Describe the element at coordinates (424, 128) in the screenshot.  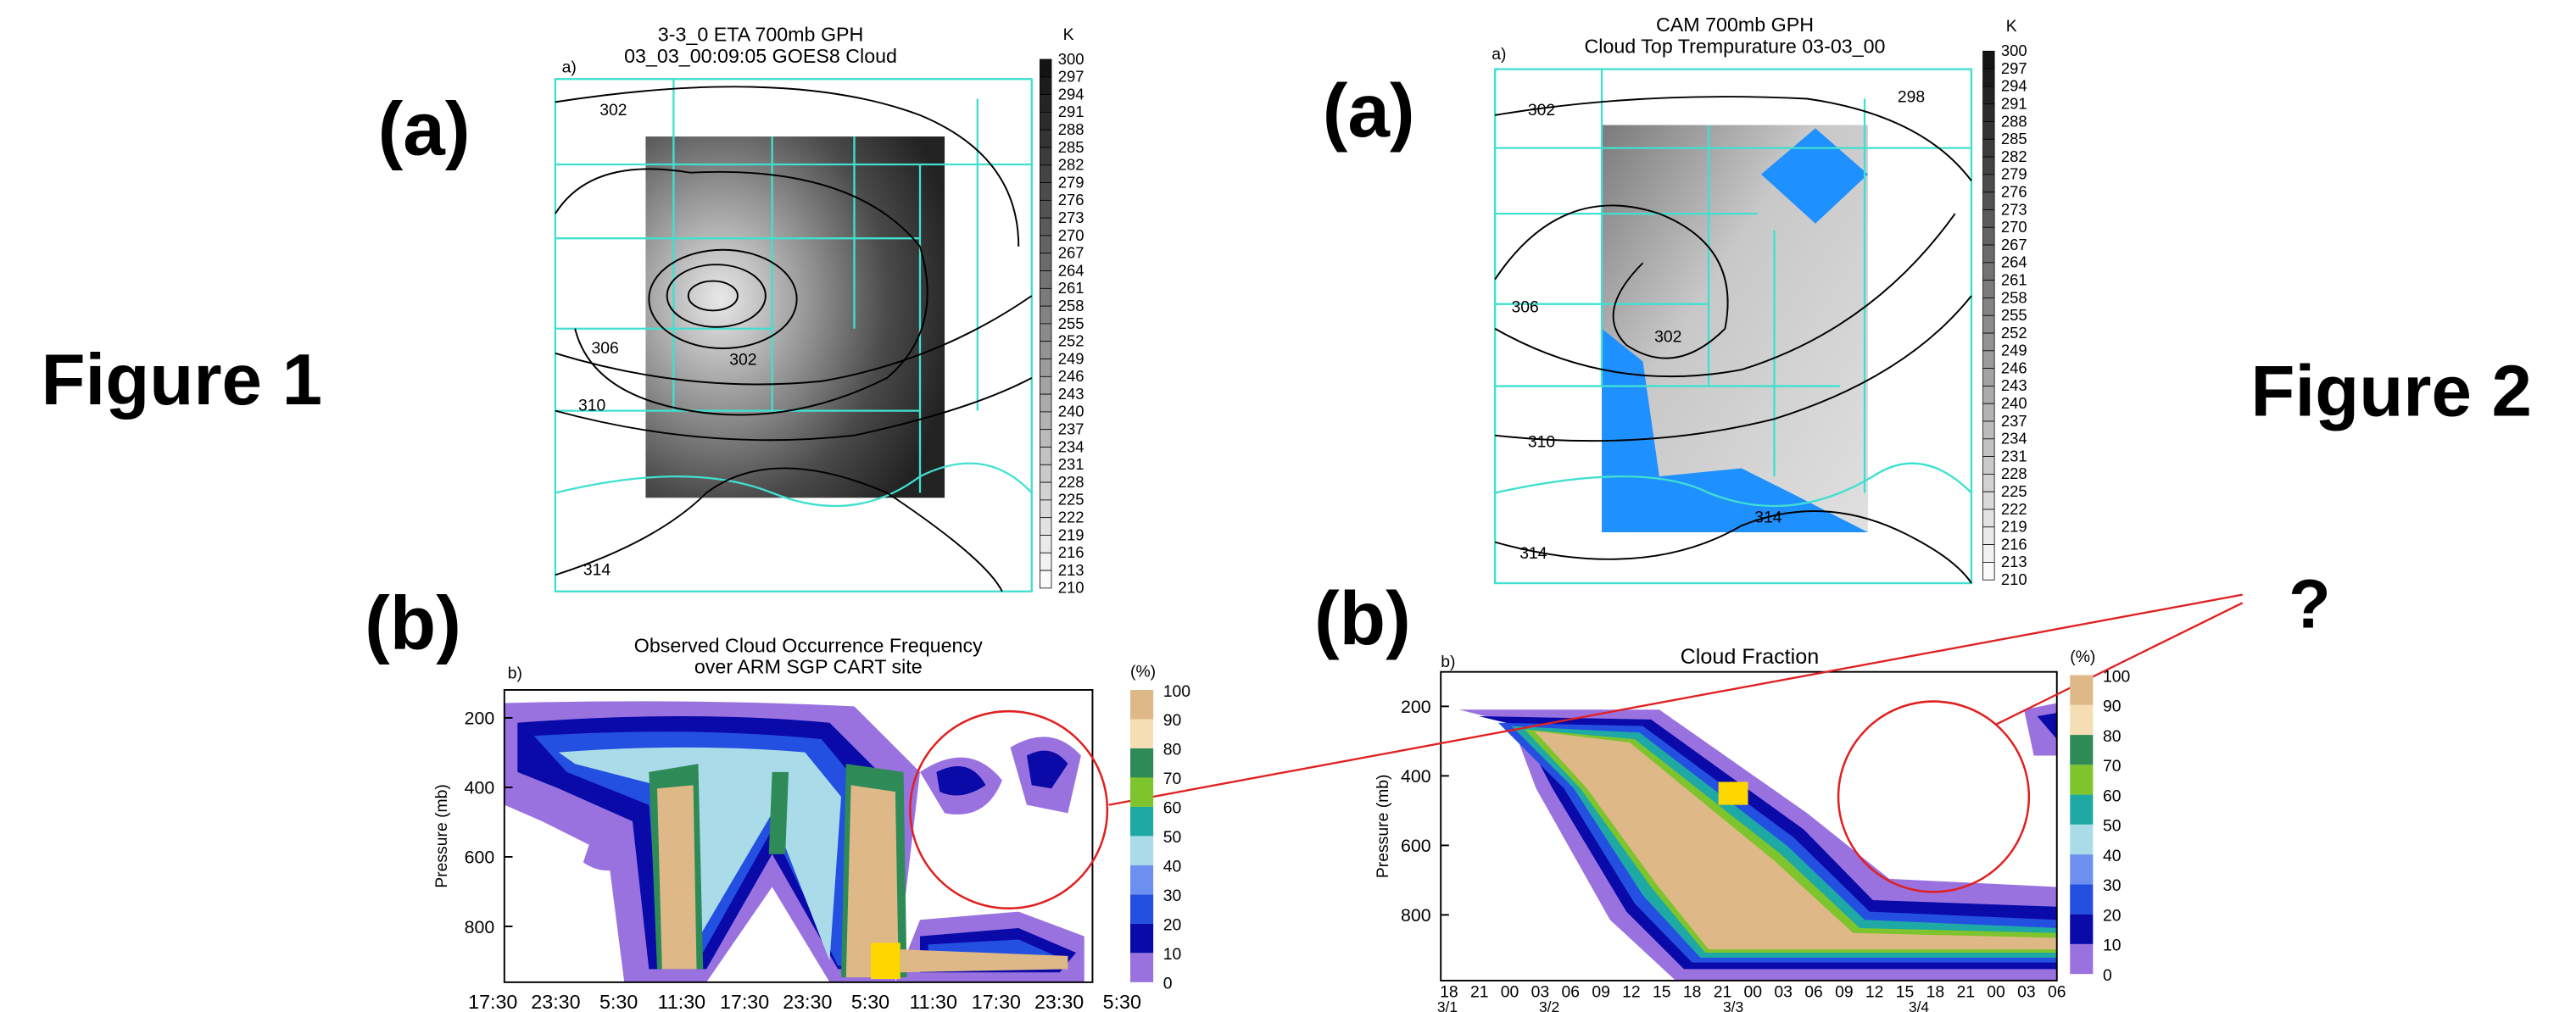
I see `panel-letter: (a)` at that location.